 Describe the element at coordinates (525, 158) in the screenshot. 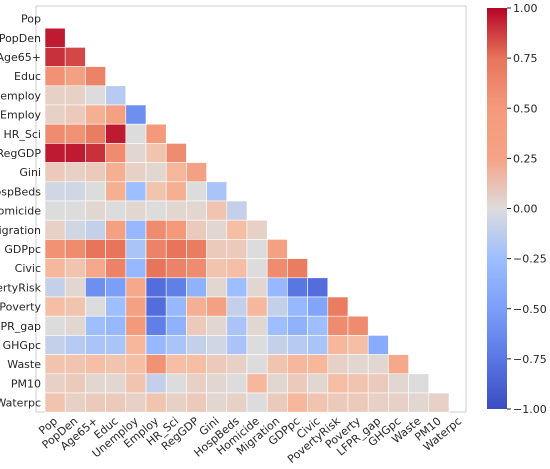

I see `colorbar-tick-label: 0.25` at that location.